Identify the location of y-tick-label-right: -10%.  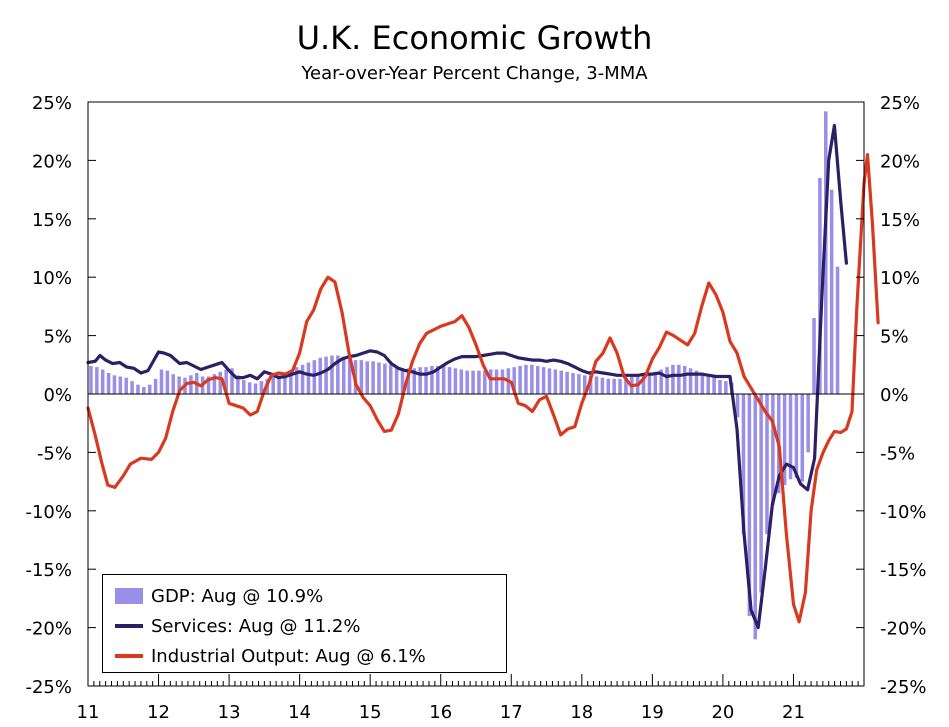
(903, 512).